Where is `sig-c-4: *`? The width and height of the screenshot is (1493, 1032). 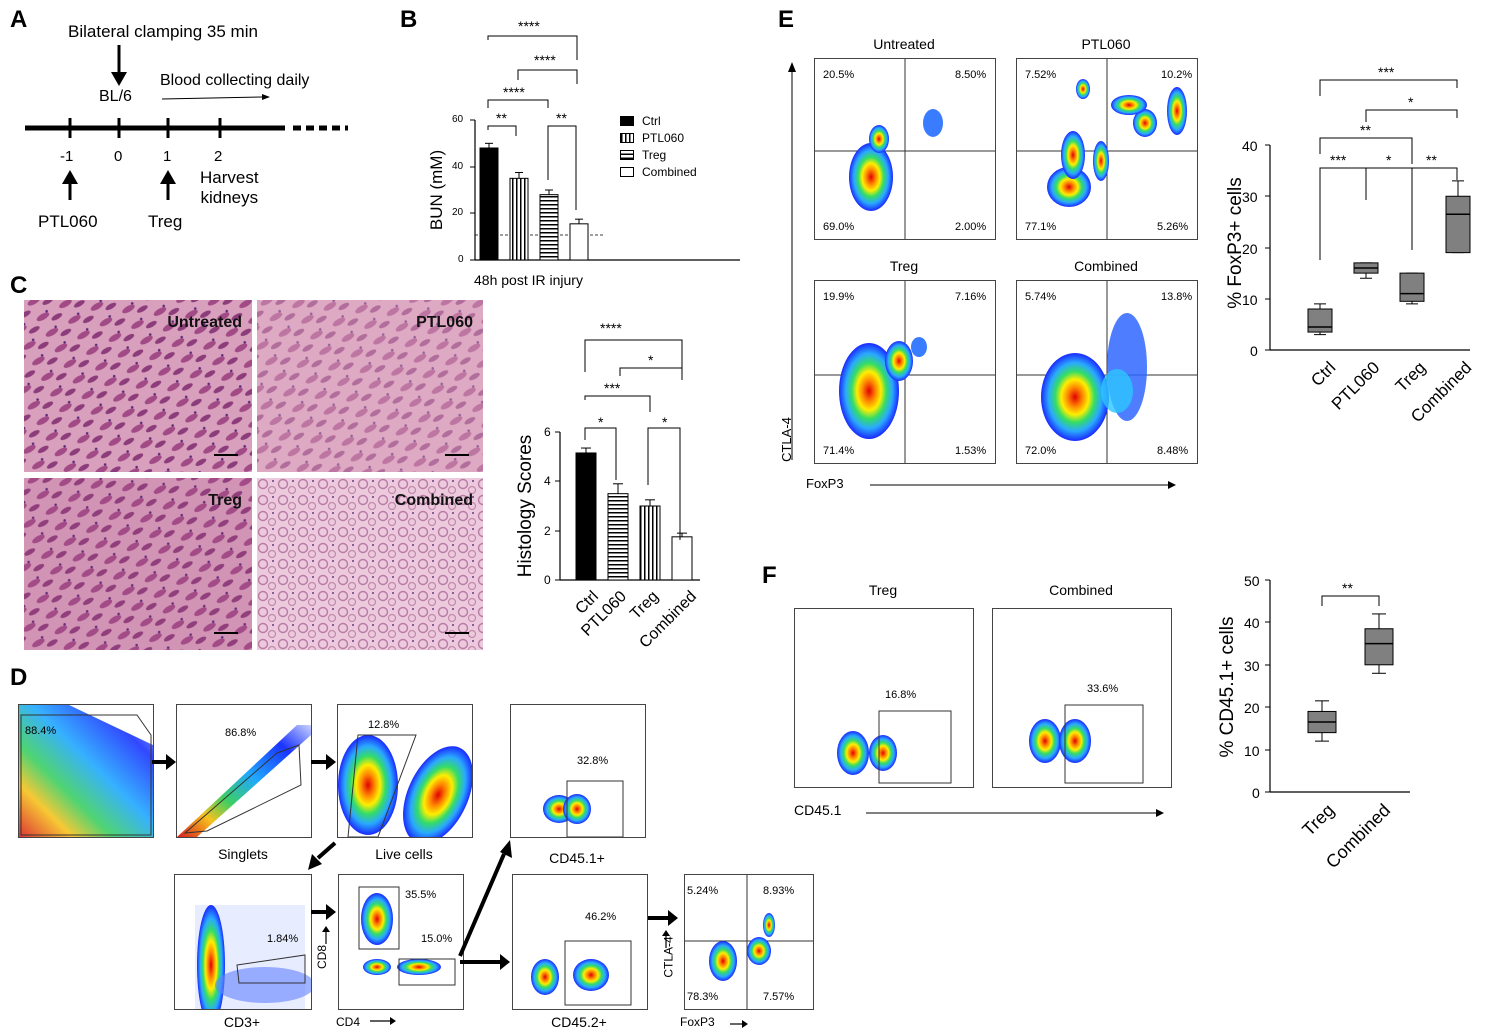 sig-c-4: * is located at coordinates (601, 422).